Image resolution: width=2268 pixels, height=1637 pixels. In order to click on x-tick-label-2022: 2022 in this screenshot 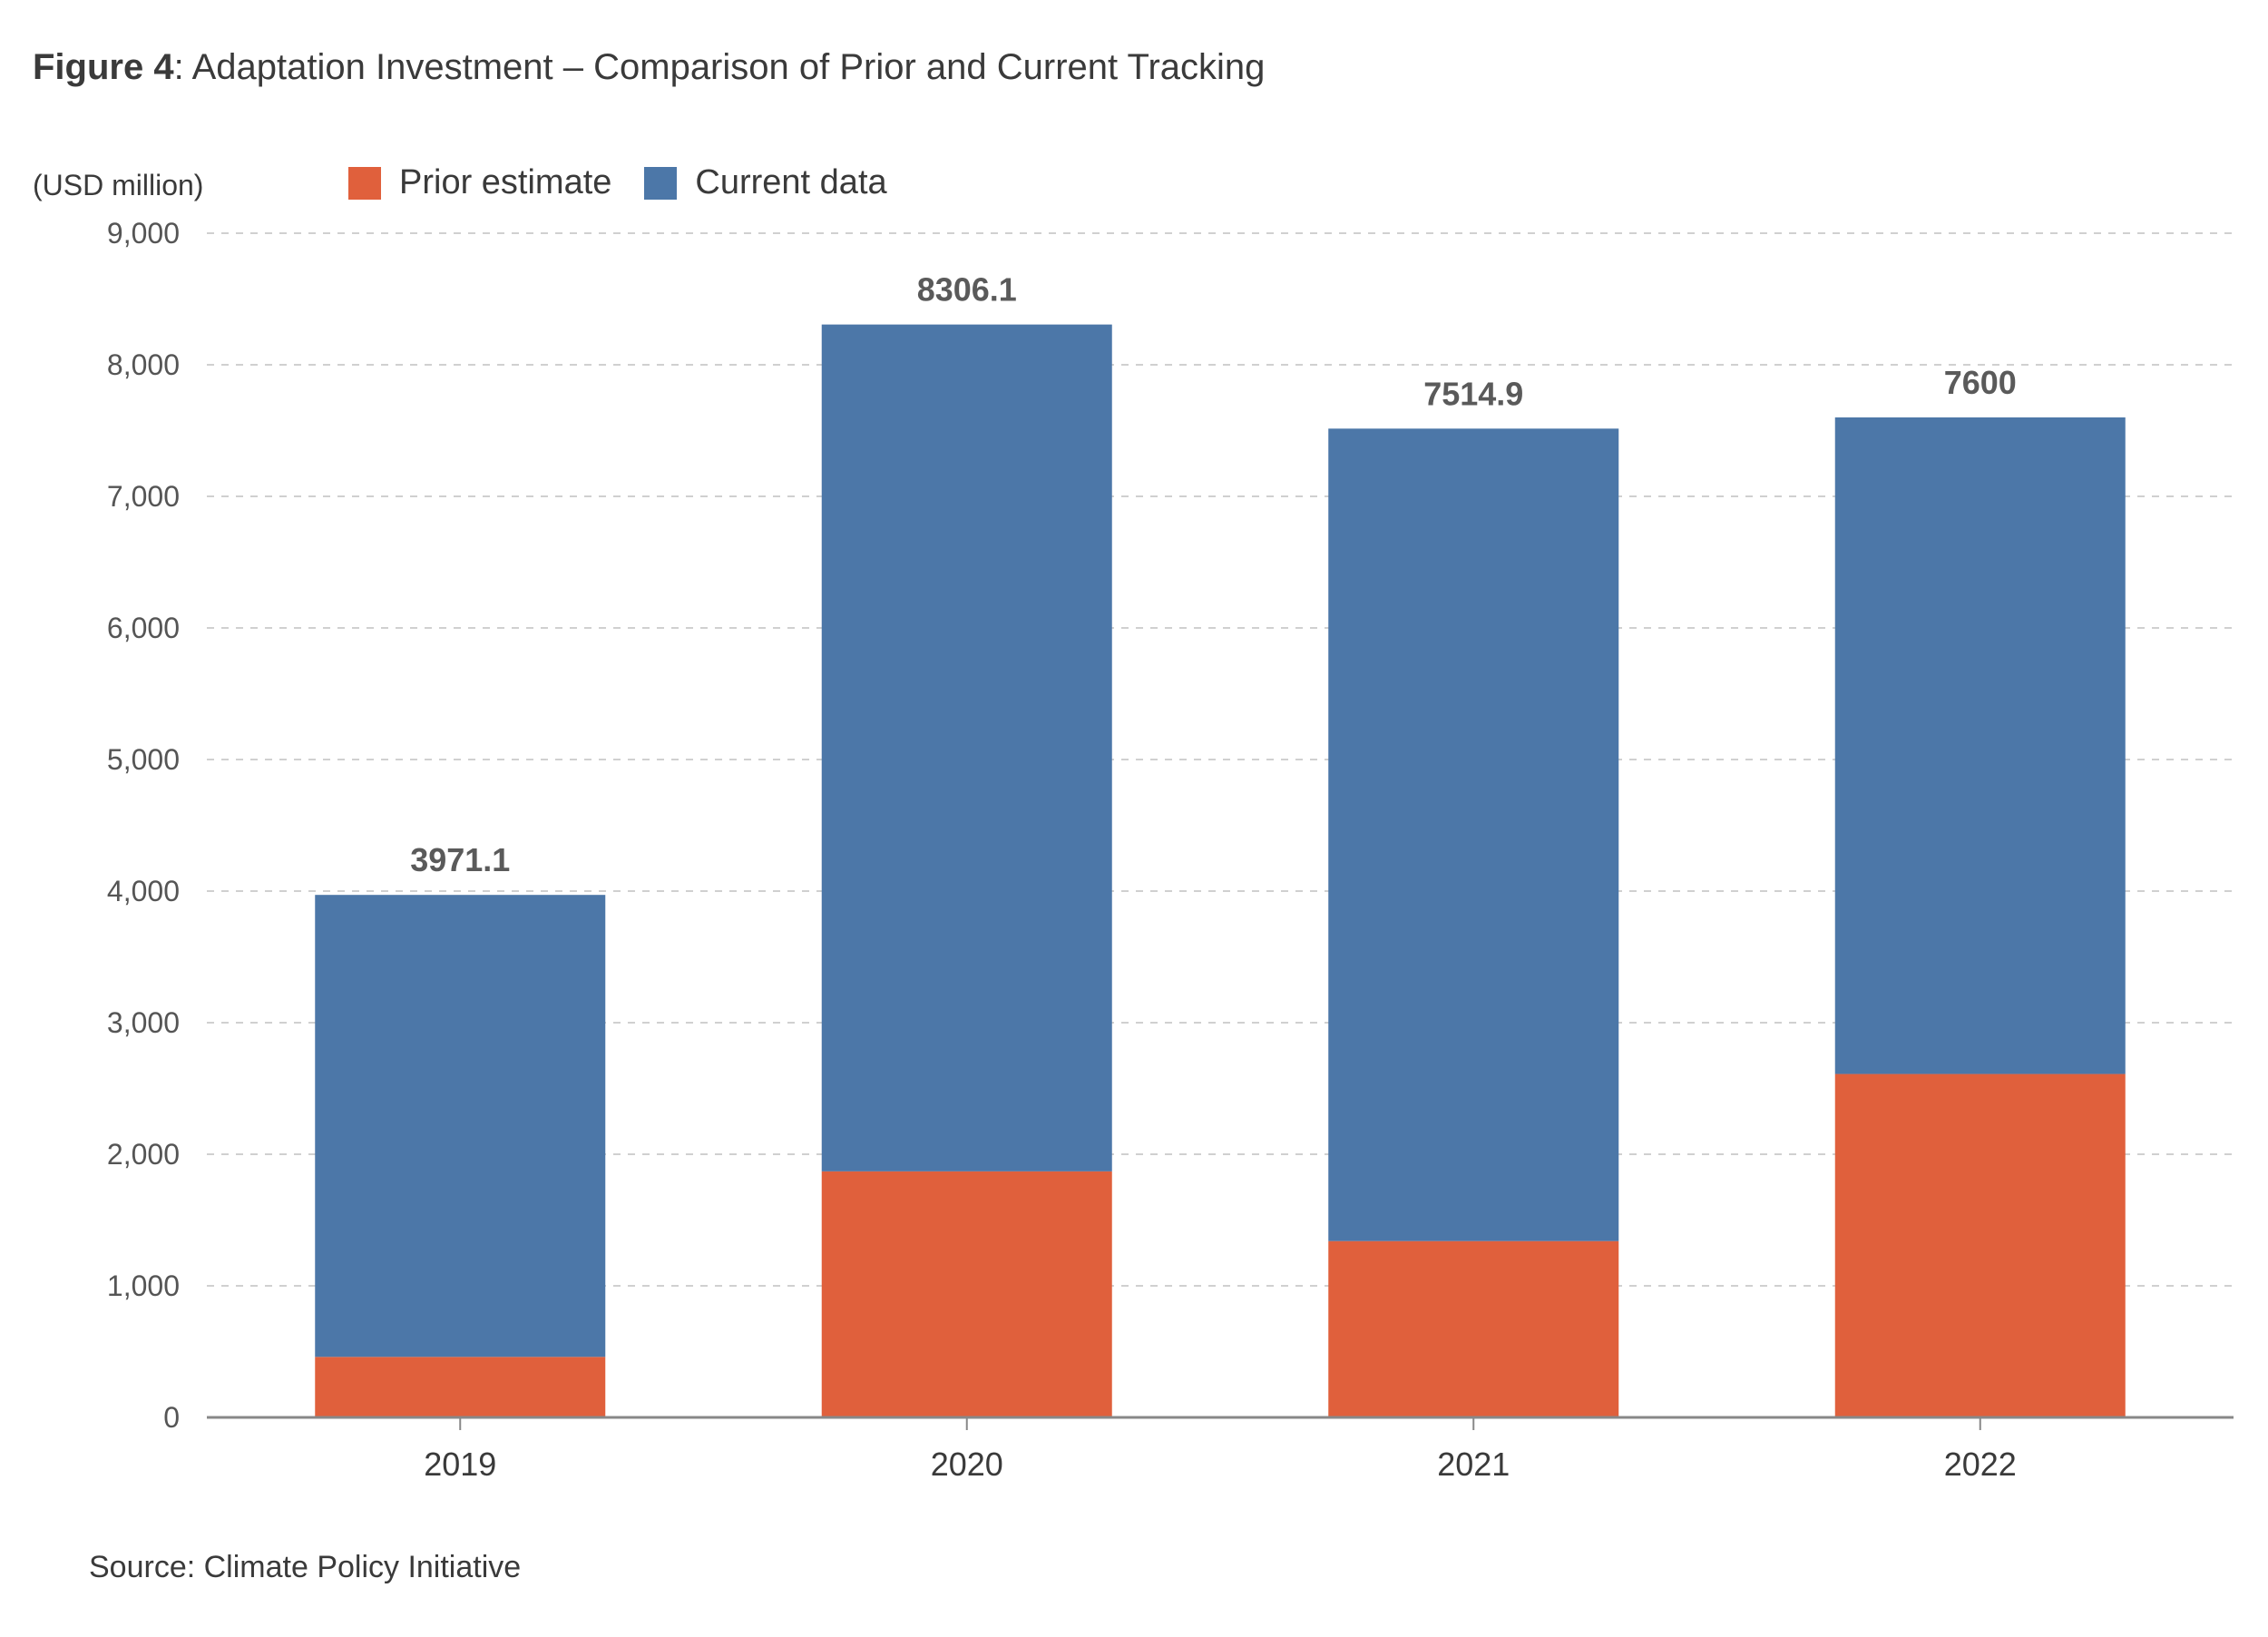, I will do `click(1981, 1464)`.